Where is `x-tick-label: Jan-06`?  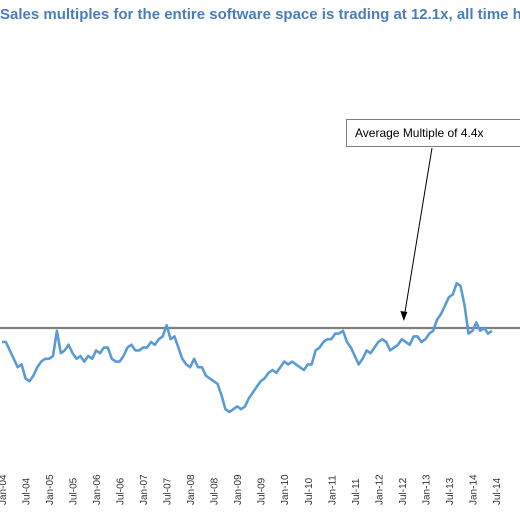
x-tick-label: Jan-06 is located at coordinates (97, 489).